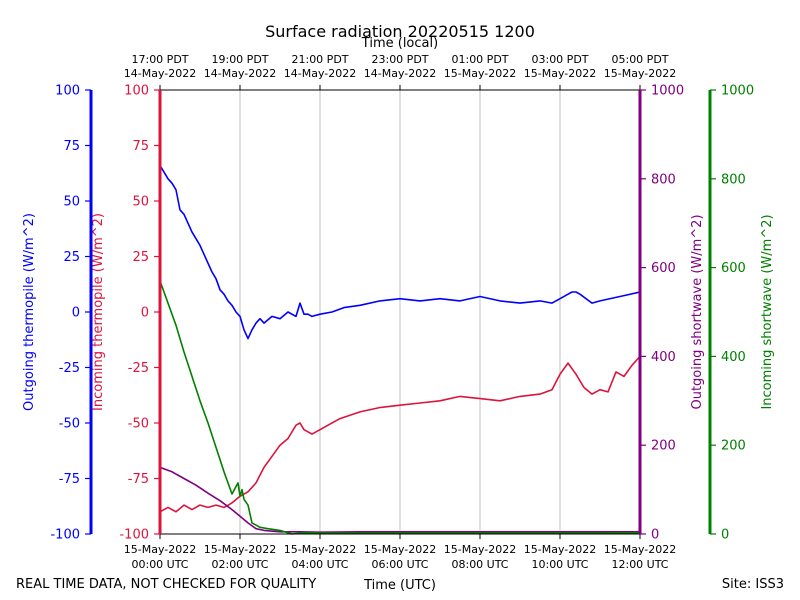  Describe the element at coordinates (479, 59) in the screenshot. I see `top-tick-label: 01:00 PDT` at that location.